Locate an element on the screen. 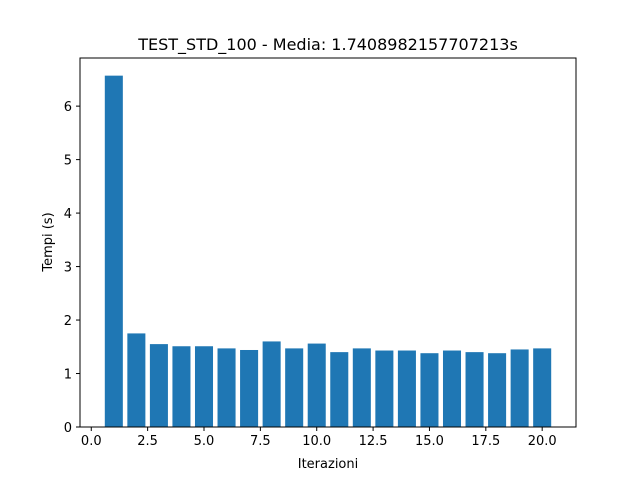 Image resolution: width=640 pixels, height=480 pixels. x-tick-label: 7.5 is located at coordinates (260, 441).